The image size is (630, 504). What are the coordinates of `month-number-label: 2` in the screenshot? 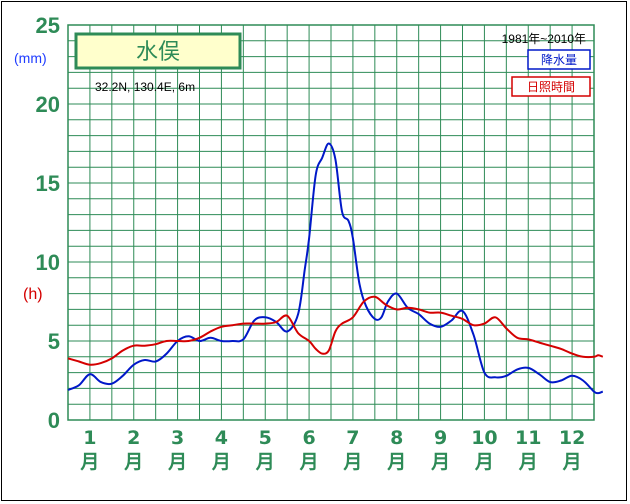 It's located at (133, 438).